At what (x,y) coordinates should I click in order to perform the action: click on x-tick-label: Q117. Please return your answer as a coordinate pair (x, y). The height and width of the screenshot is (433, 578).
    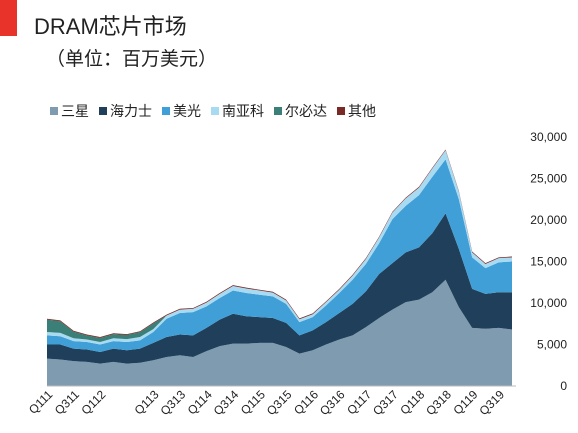
    Looking at the image, I should click on (359, 402).